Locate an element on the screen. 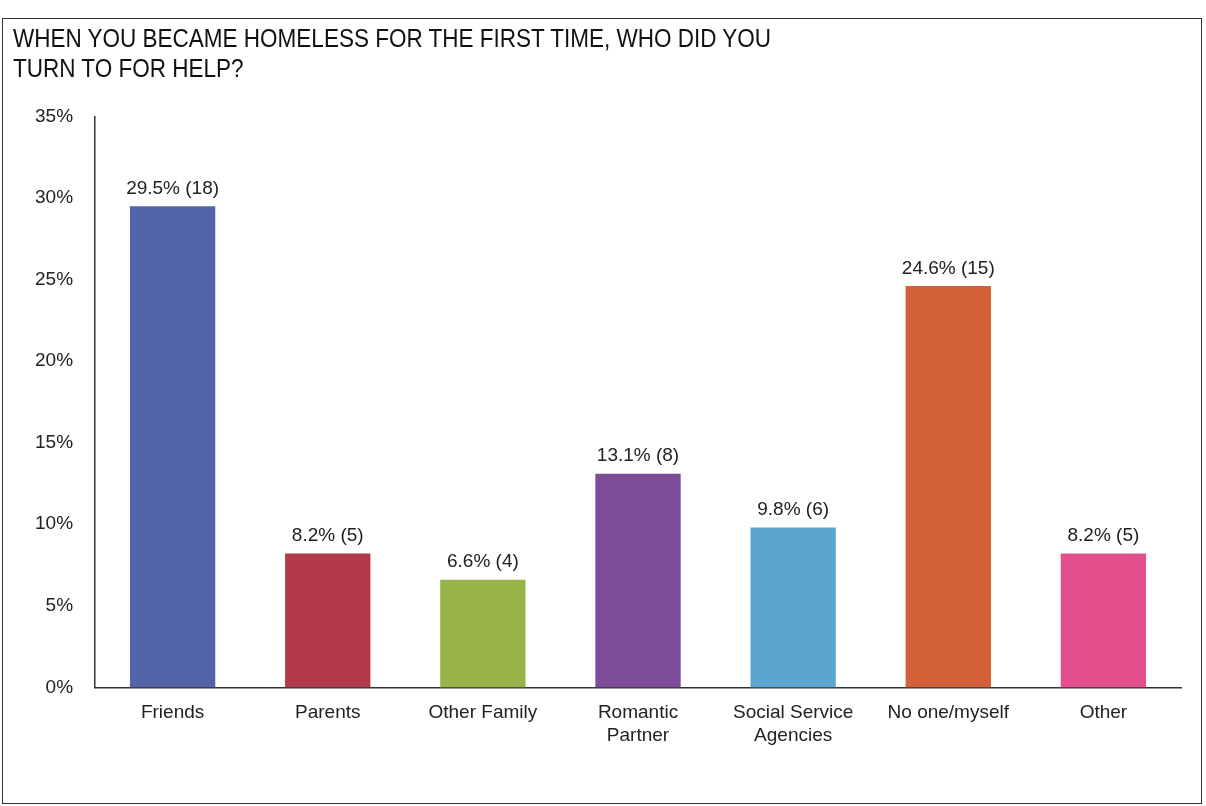 Image resolution: width=1206 pixels, height=806 pixels. x-tick-label: No one/myself is located at coordinates (948, 712).